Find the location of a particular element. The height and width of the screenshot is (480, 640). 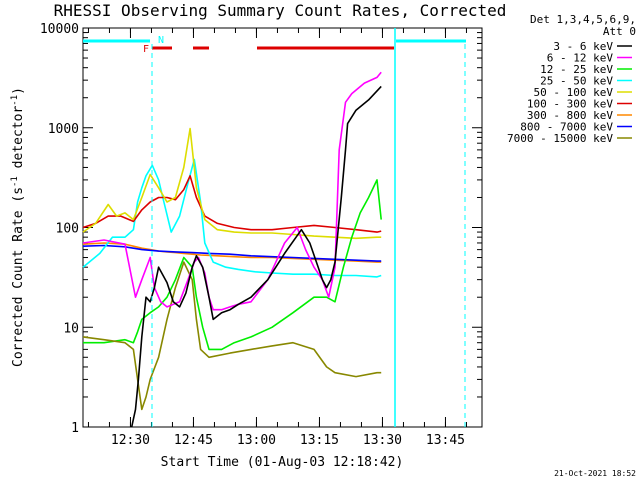

y-tick-label: 100 is located at coordinates (67, 229).